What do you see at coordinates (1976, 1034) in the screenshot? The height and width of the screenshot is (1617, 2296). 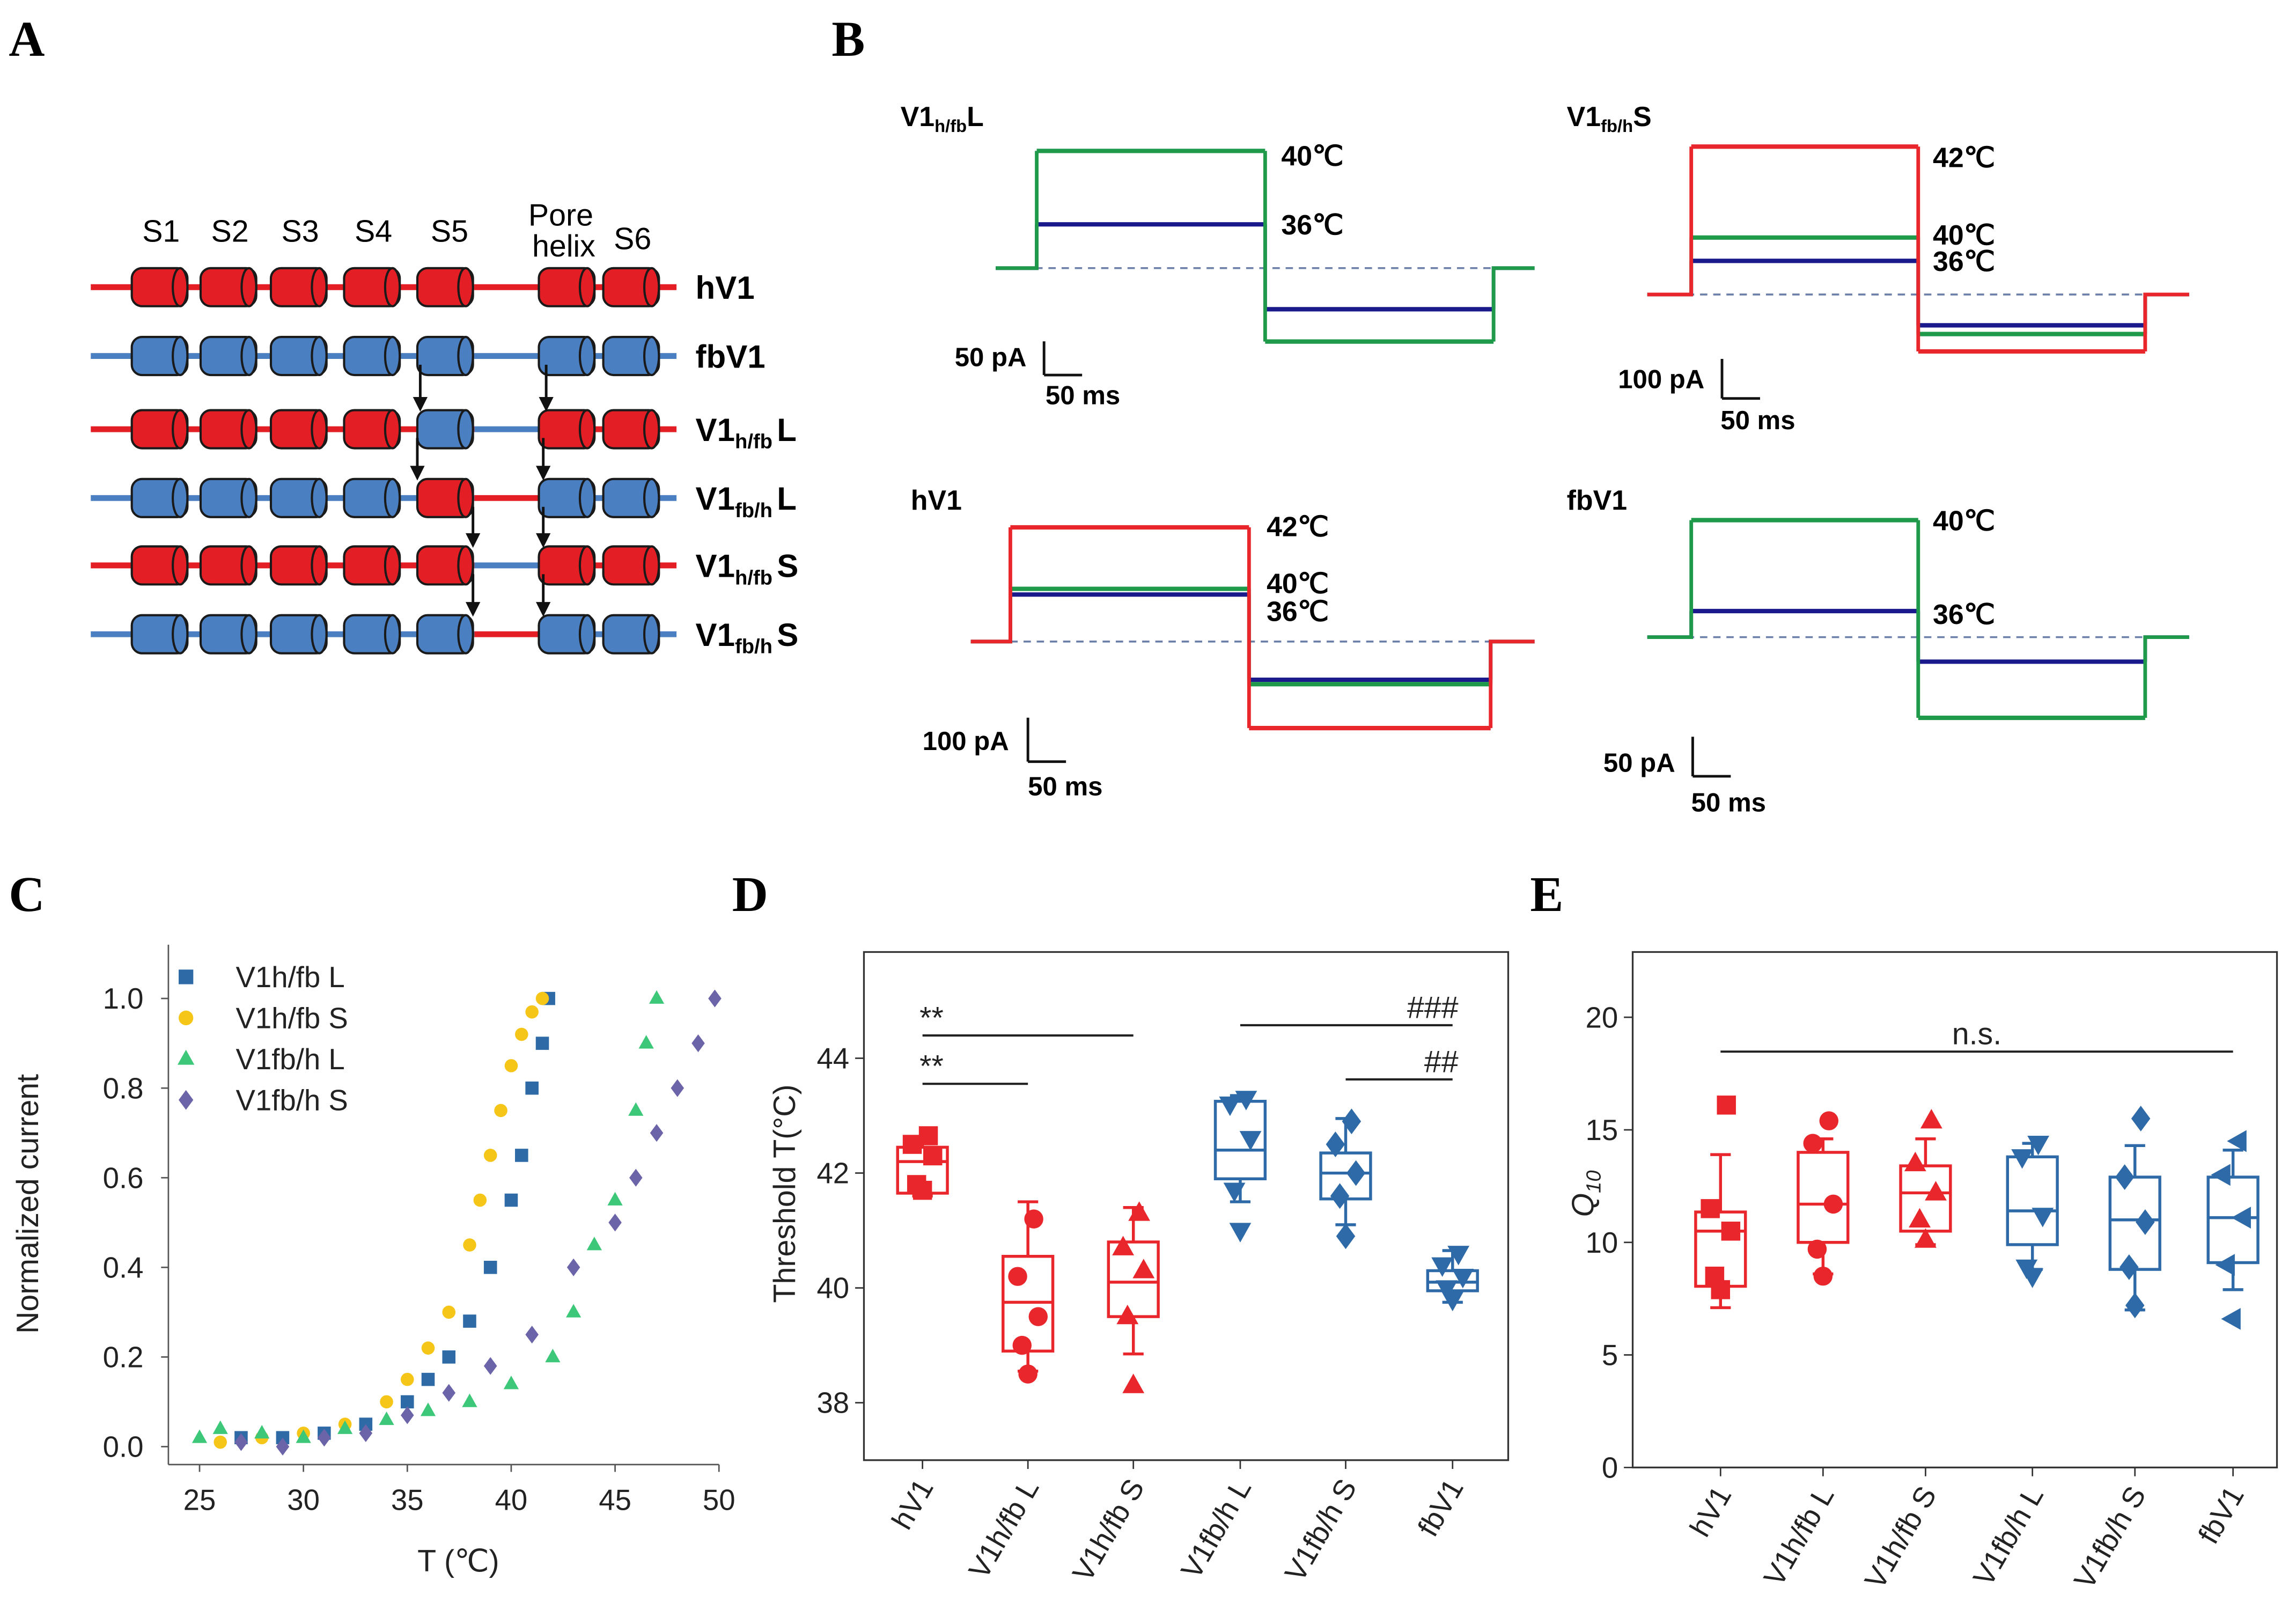 I see `significance-label: n.s.` at bounding box center [1976, 1034].